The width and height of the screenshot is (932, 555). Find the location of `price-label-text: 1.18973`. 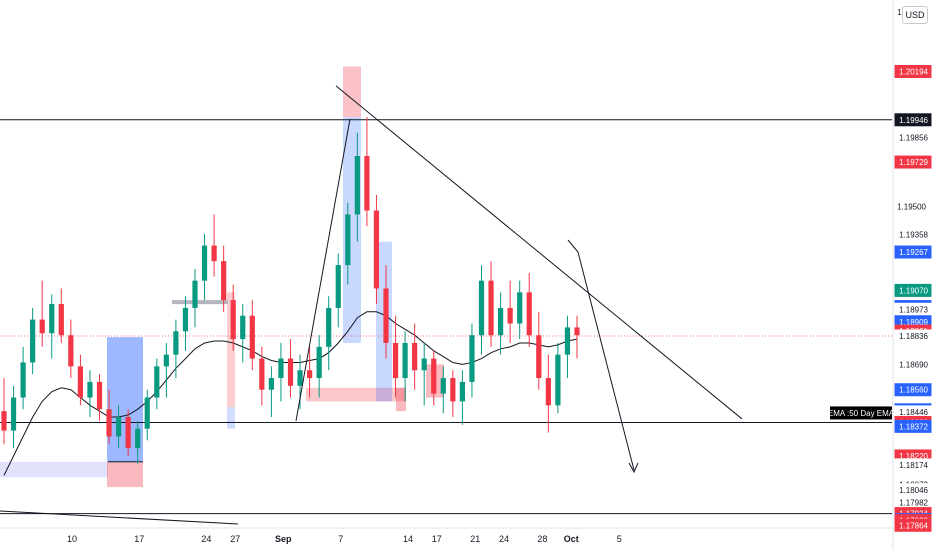

price-label-text: 1.18973 is located at coordinates (913, 309).